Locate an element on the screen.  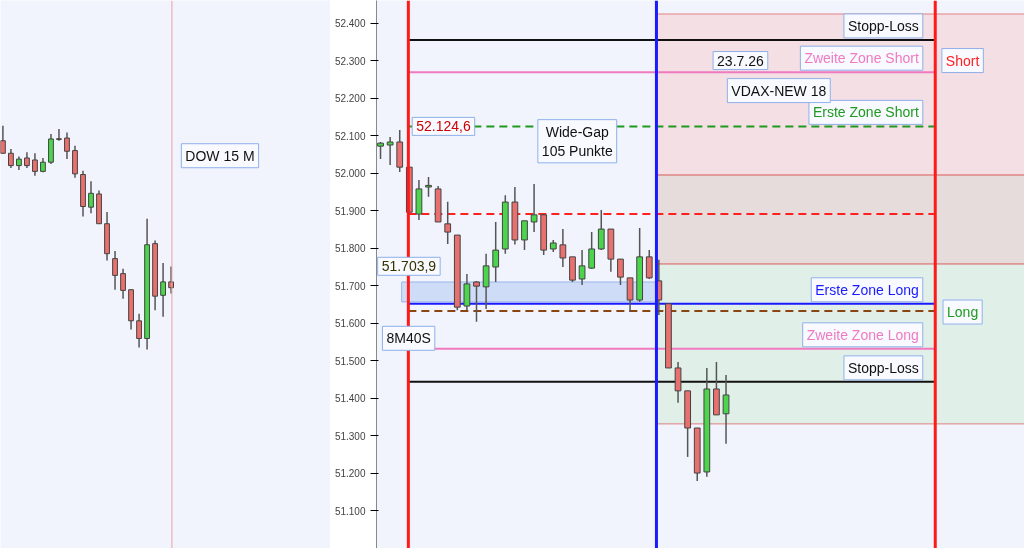
annotation: 8M40S is located at coordinates (408, 338).